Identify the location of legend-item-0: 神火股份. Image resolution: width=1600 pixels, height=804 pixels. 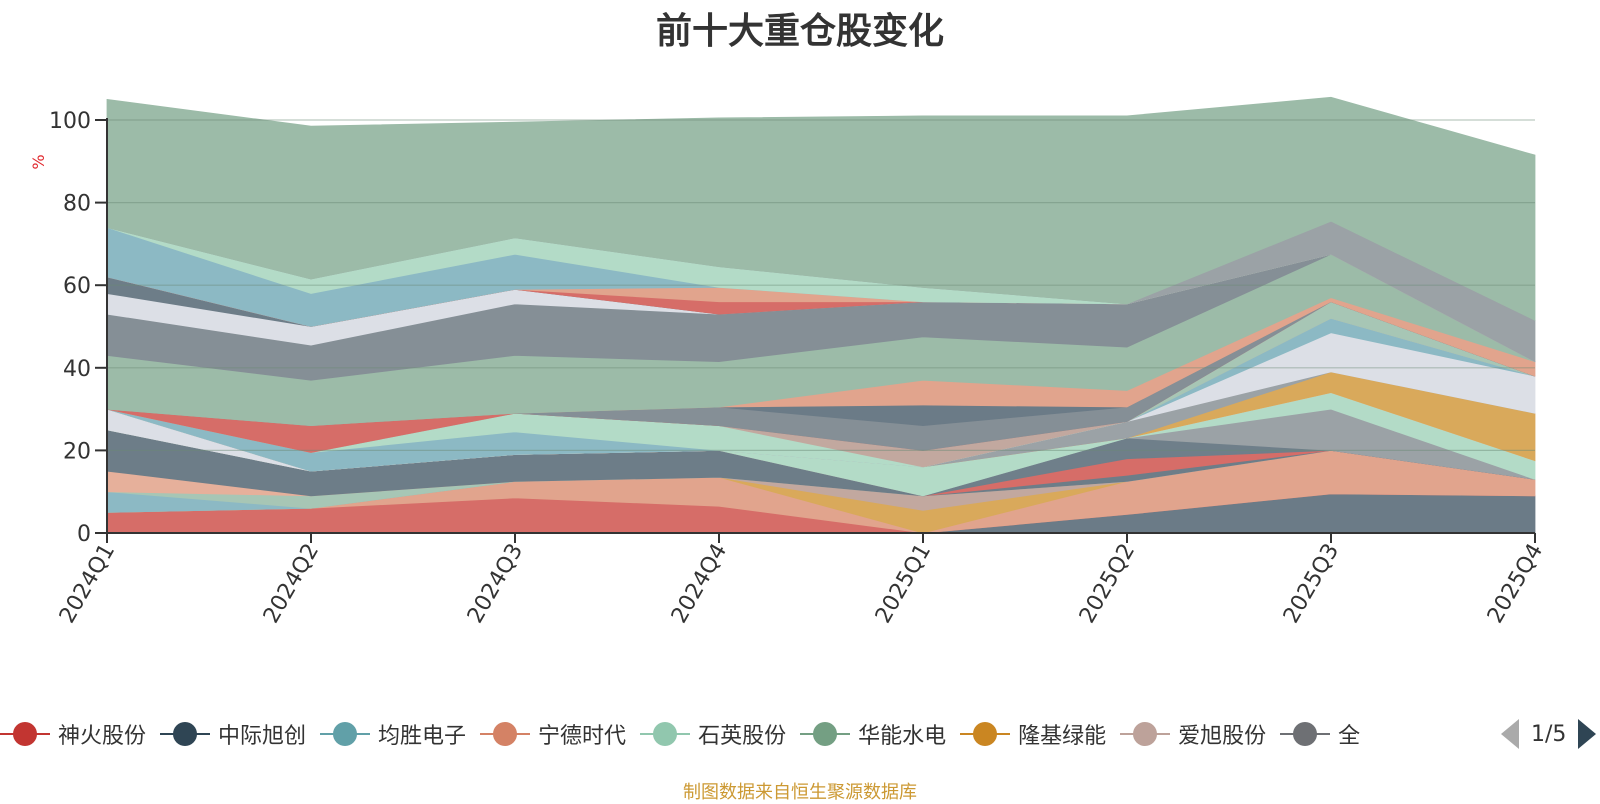
(73, 734).